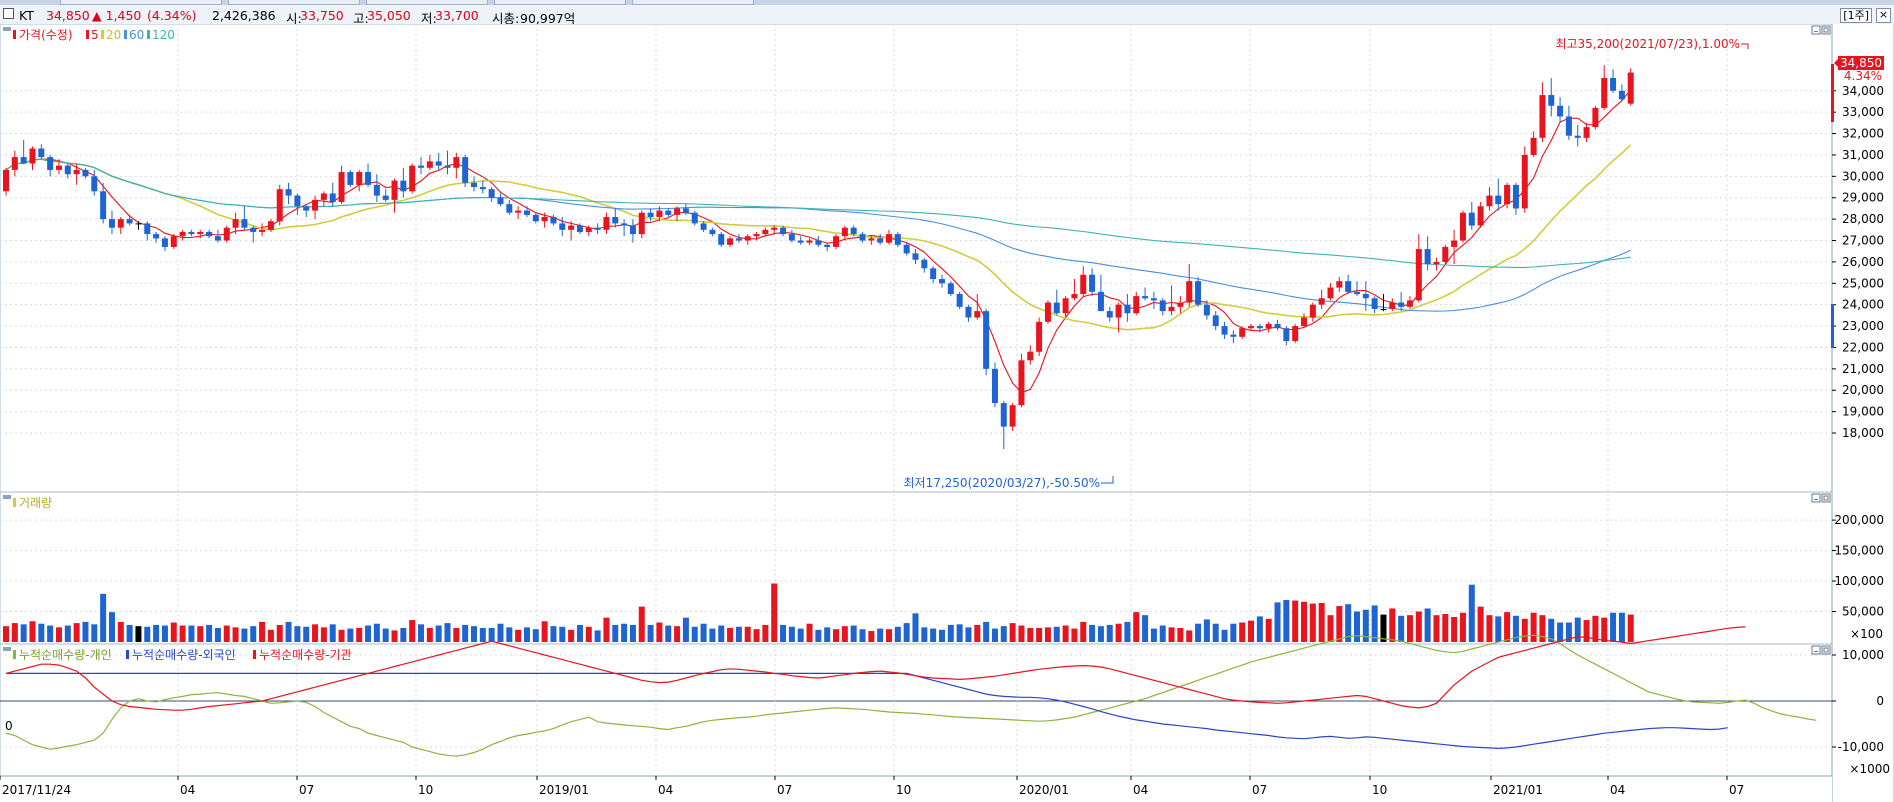 Image resolution: width=1894 pixels, height=802 pixels. Describe the element at coordinates (1518, 790) in the screenshot. I see `x-tick-label: 2021/01` at that location.